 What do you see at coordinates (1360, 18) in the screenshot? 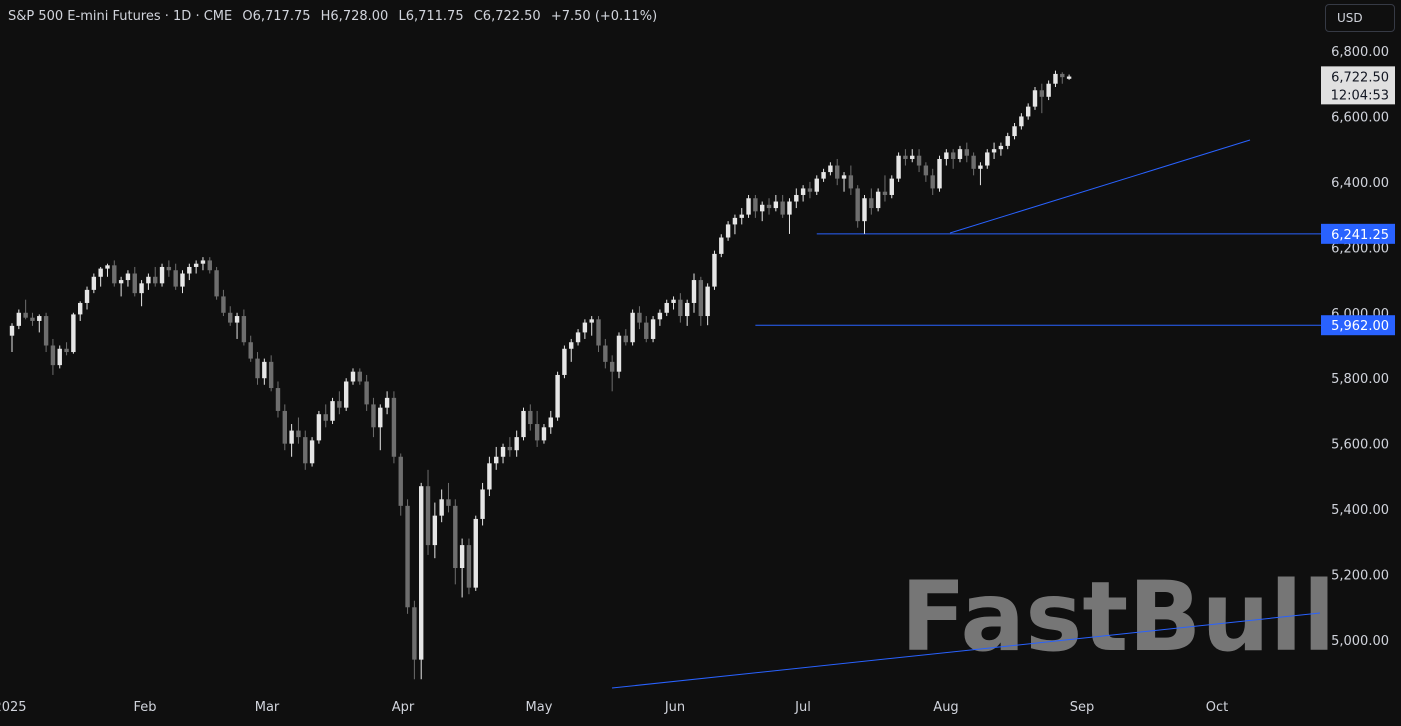
I see `currency-button: USD` at bounding box center [1360, 18].